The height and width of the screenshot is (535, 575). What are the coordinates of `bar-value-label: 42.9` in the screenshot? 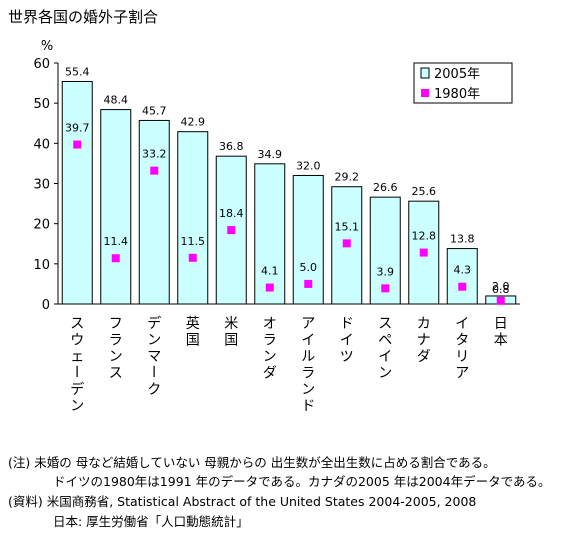 It's located at (193, 122).